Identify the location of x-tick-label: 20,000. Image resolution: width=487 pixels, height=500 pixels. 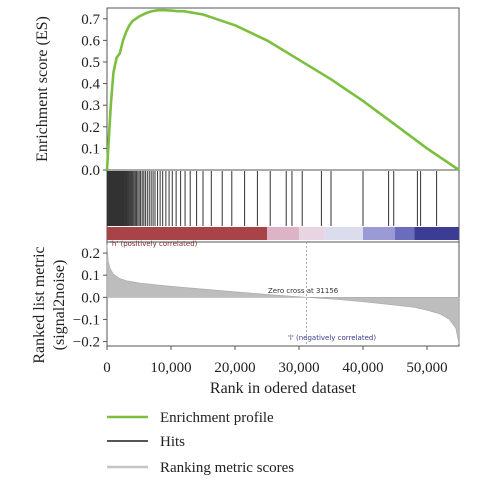
(234, 368).